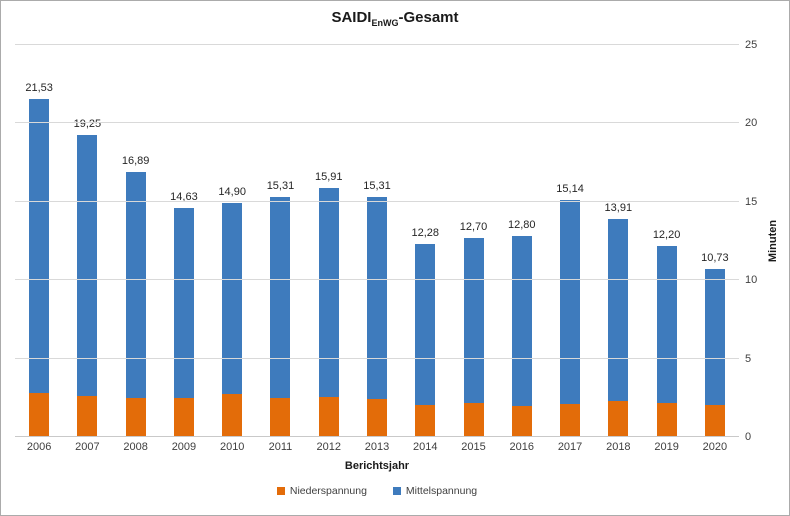  I want to click on x-tick-label-2007: 2007, so click(87, 447).